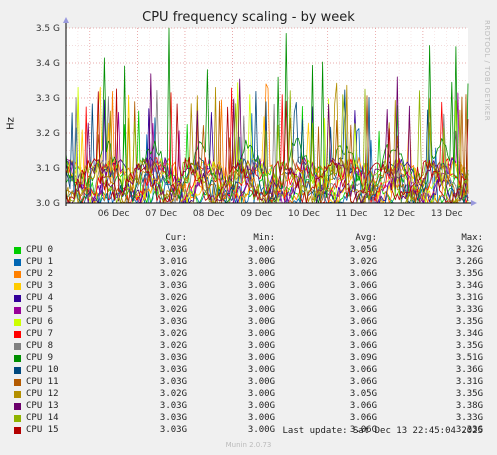 The height and width of the screenshot is (455, 497). I want to click on legend-row: CPU 9 3.03G 3.00G 3.09G 3.51G, so click(248, 359).